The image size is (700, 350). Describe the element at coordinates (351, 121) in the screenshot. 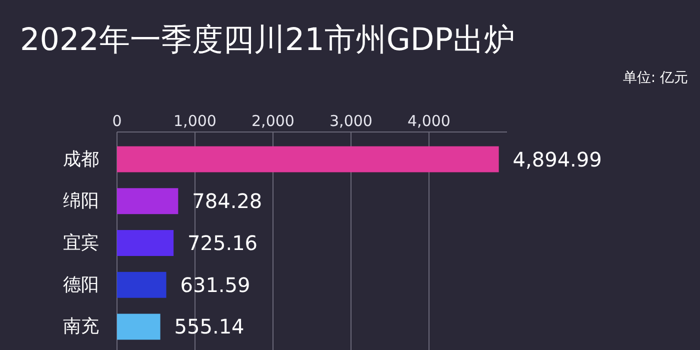

I see `x-tick-label: 3,000` at that location.